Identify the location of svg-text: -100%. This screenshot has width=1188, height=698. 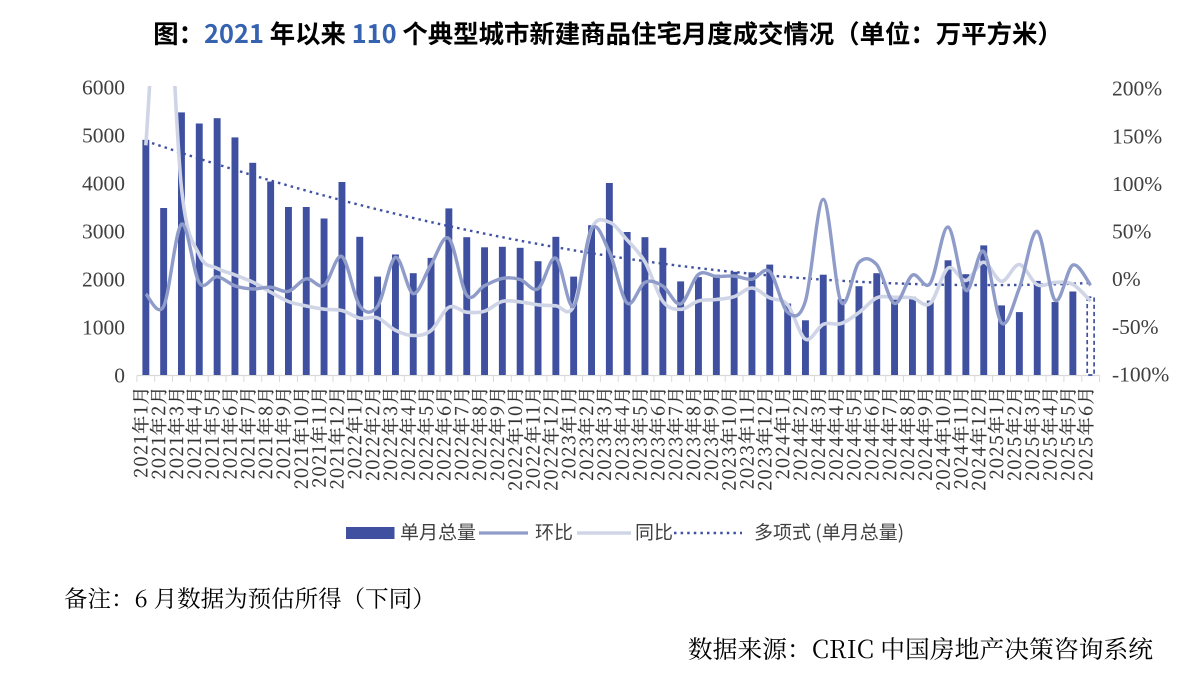
(1140, 375).